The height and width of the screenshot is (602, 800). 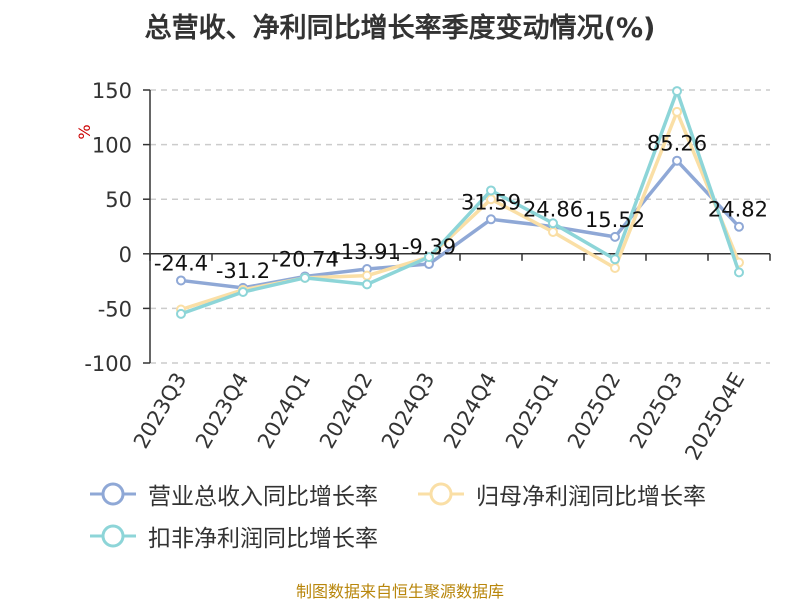 I want to click on data-label: 15.52, so click(x=615, y=220).